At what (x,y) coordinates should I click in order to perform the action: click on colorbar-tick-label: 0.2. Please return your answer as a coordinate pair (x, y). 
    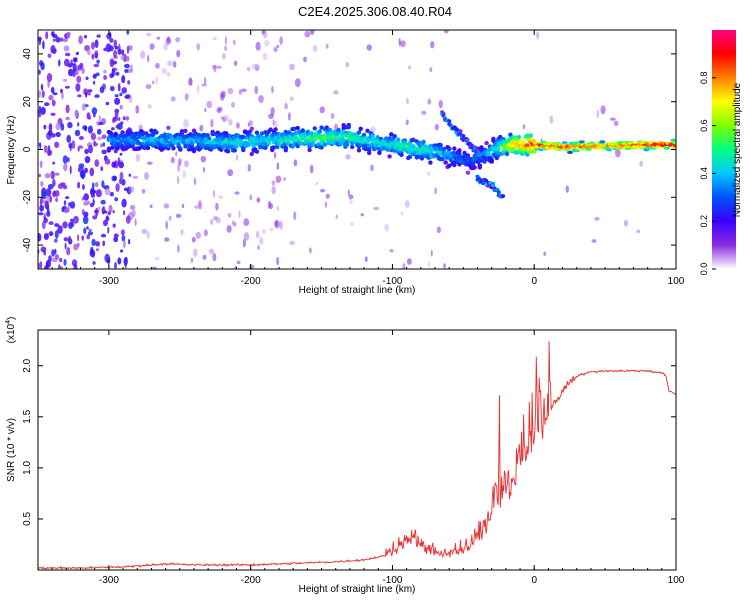
    Looking at the image, I should click on (704, 221).